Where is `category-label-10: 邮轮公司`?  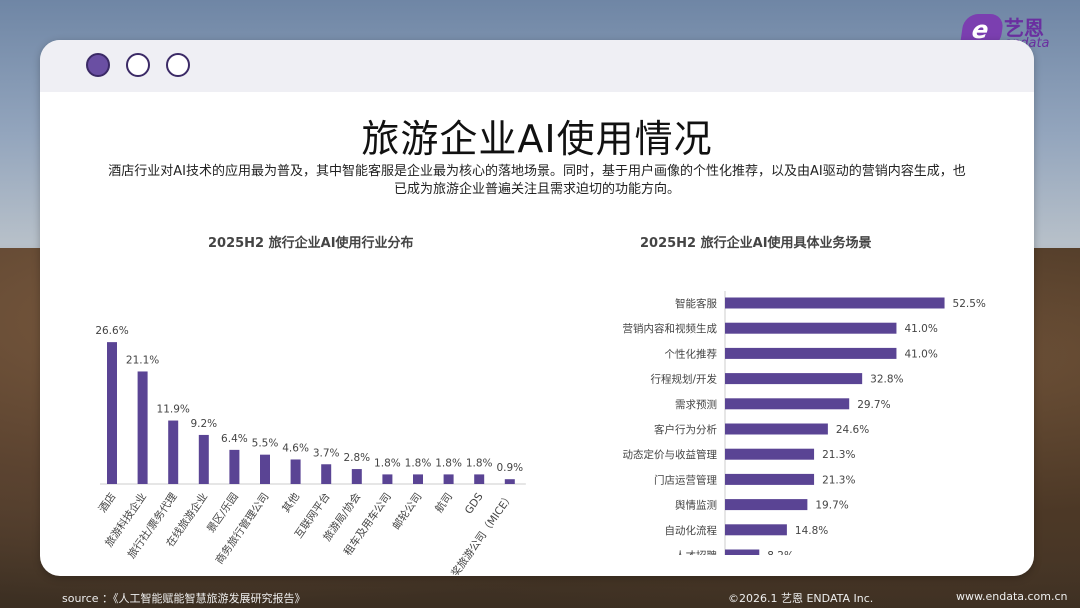 category-label-10: 邮轮公司 is located at coordinates (407, 511).